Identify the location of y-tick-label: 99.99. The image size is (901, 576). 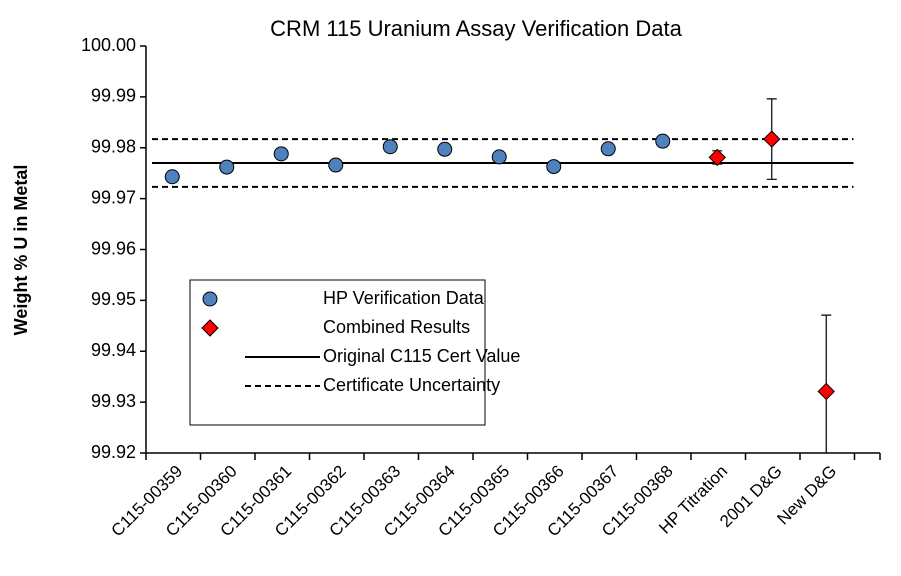
(113, 96).